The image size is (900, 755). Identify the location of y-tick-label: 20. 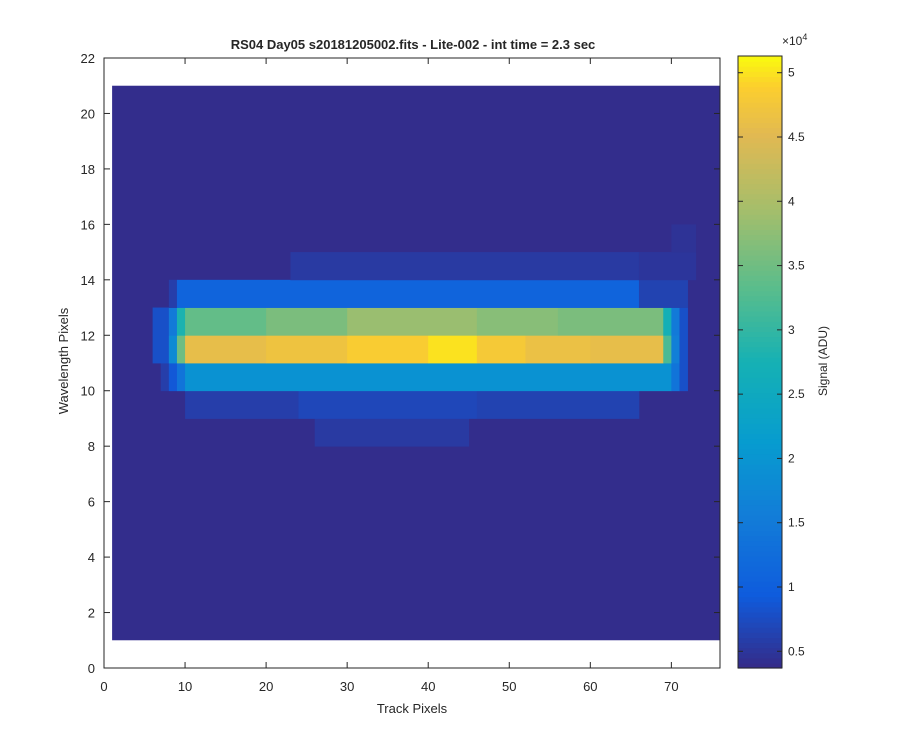
(88, 113).